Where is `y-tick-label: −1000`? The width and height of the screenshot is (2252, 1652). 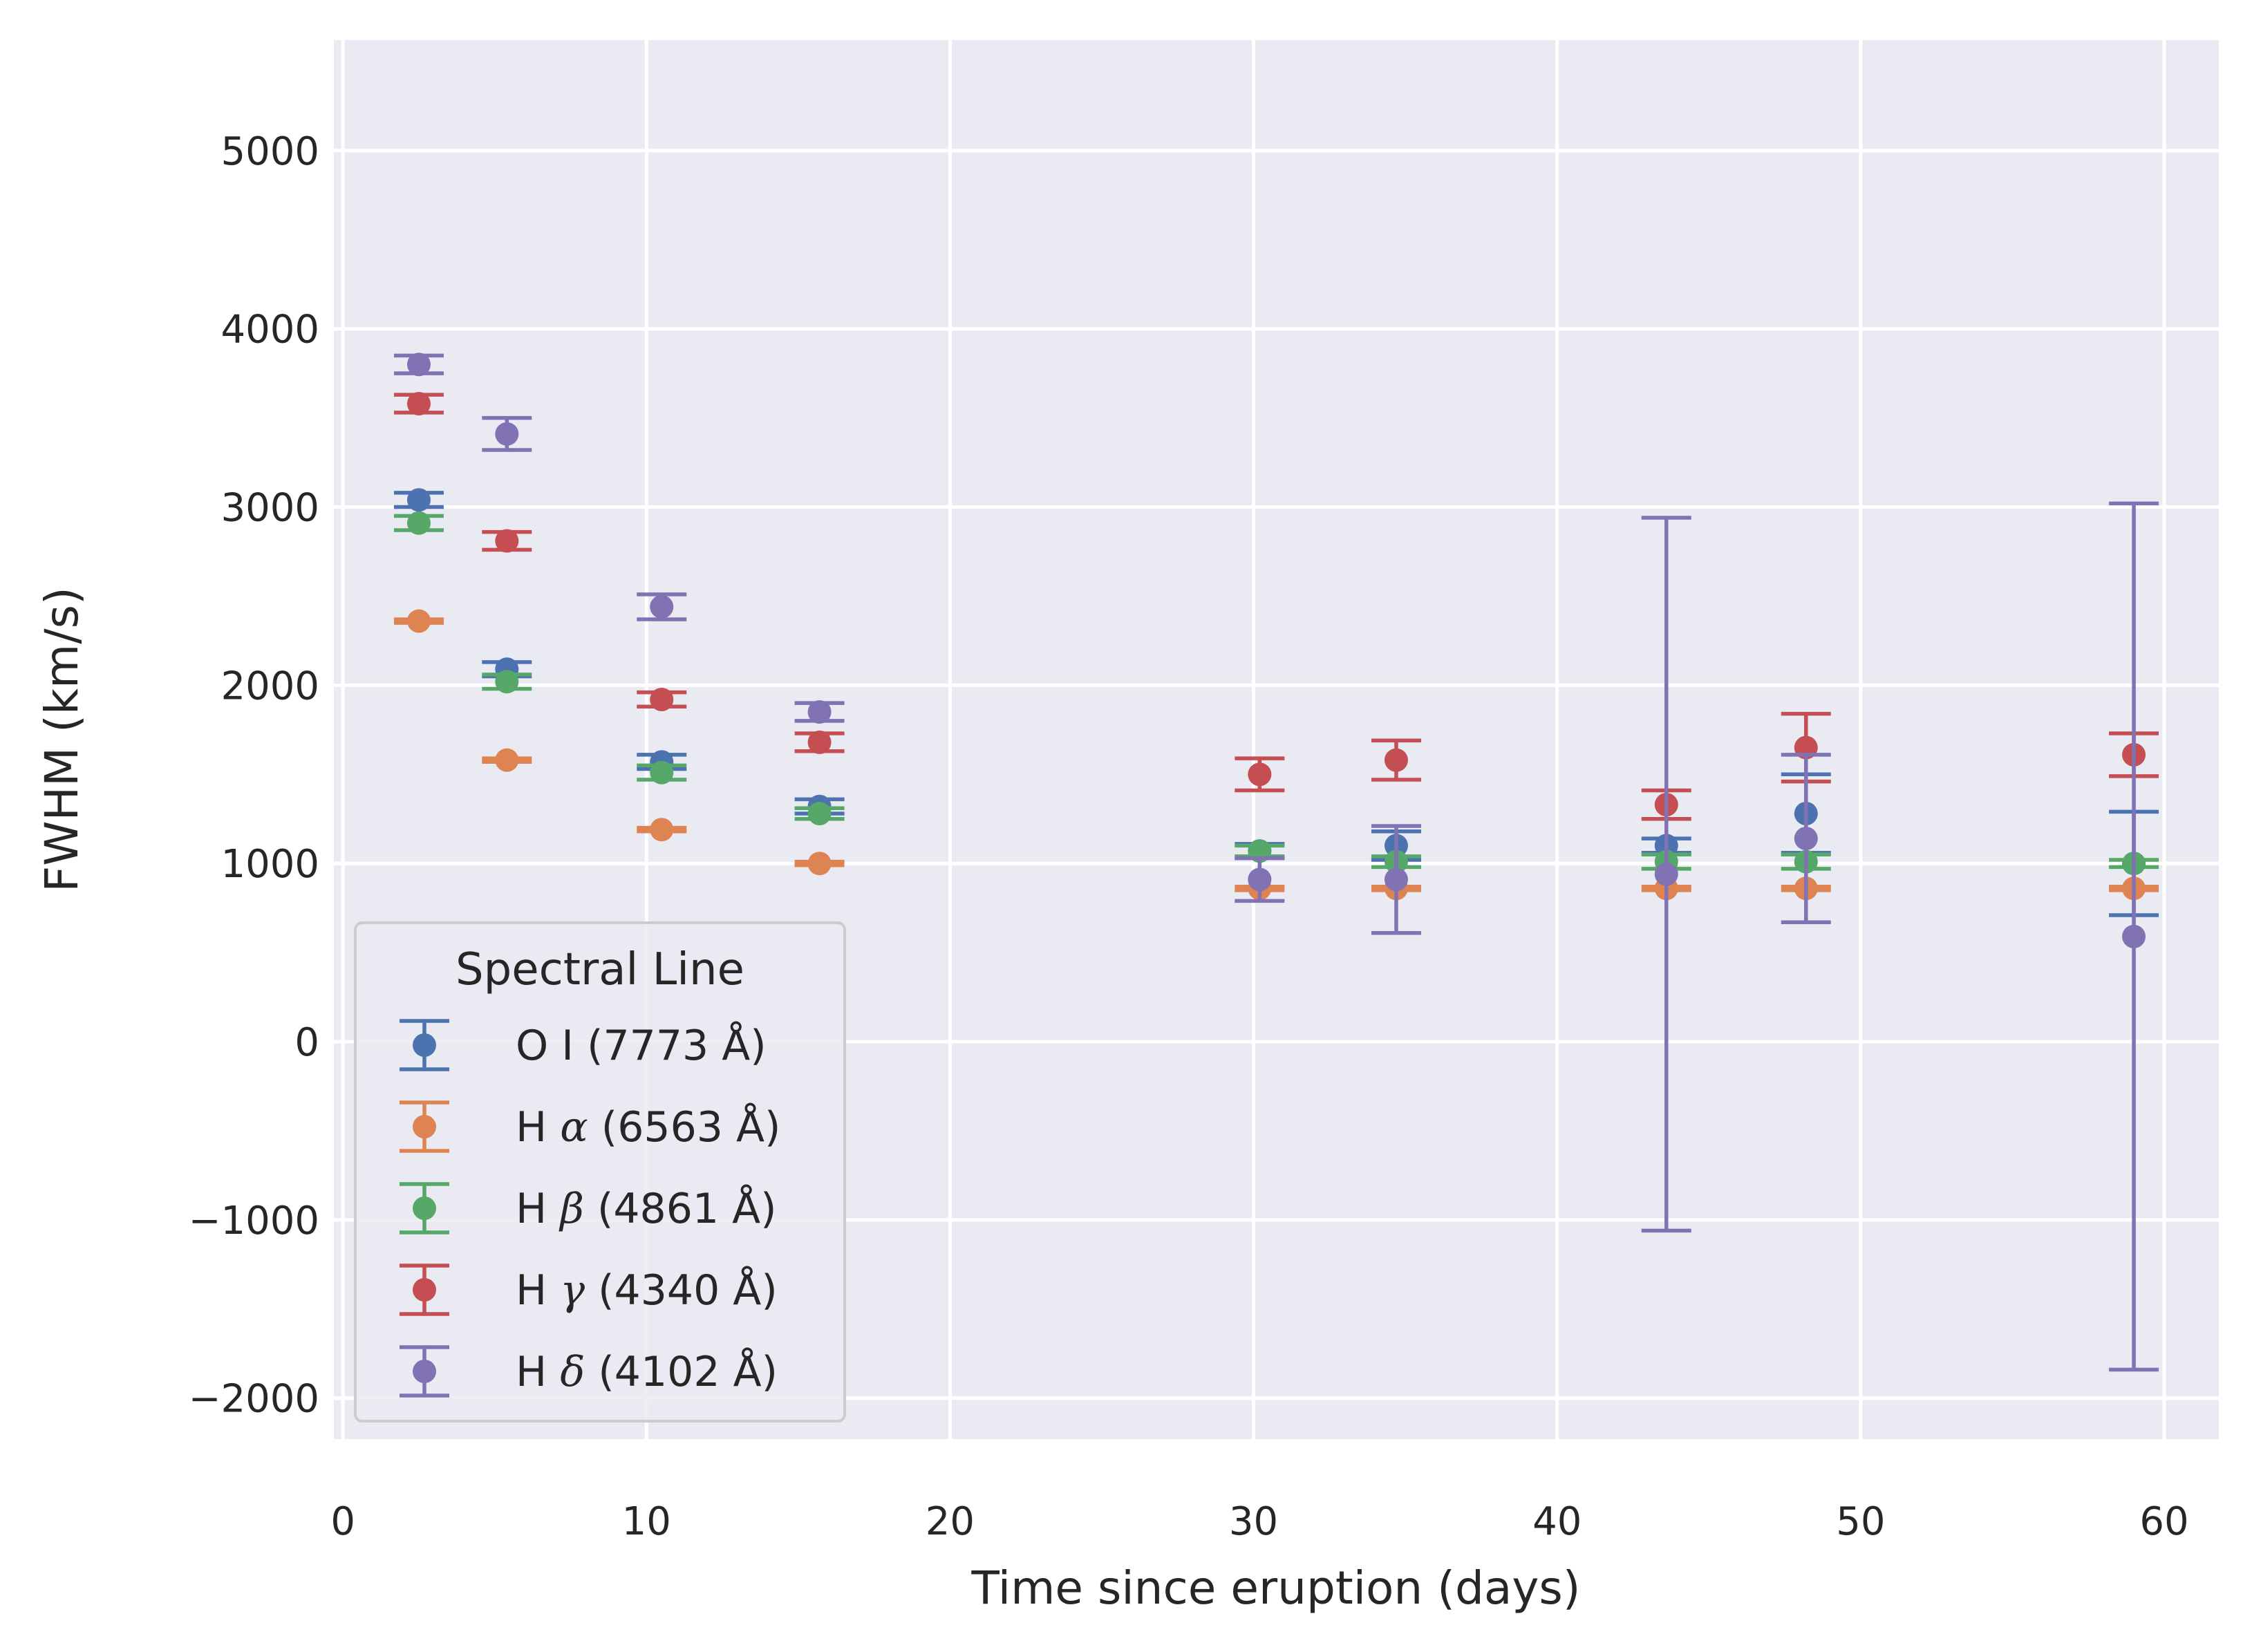 y-tick-label: −1000 is located at coordinates (254, 1221).